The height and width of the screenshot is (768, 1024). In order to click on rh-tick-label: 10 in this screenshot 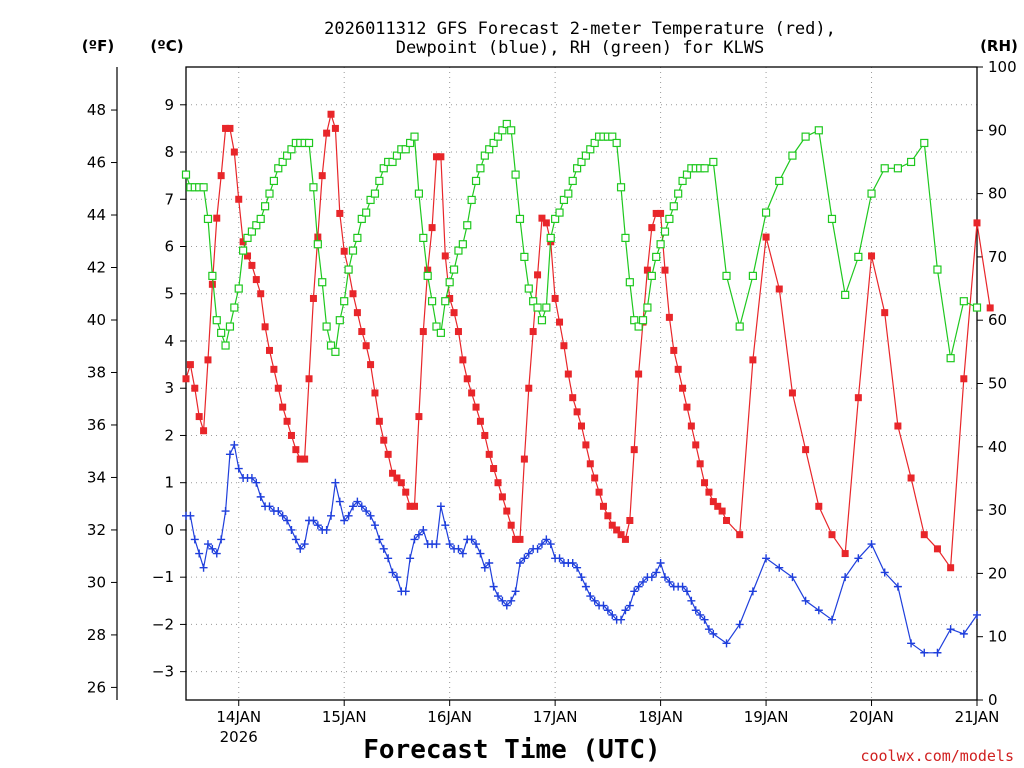, I will do `click(997, 637)`.